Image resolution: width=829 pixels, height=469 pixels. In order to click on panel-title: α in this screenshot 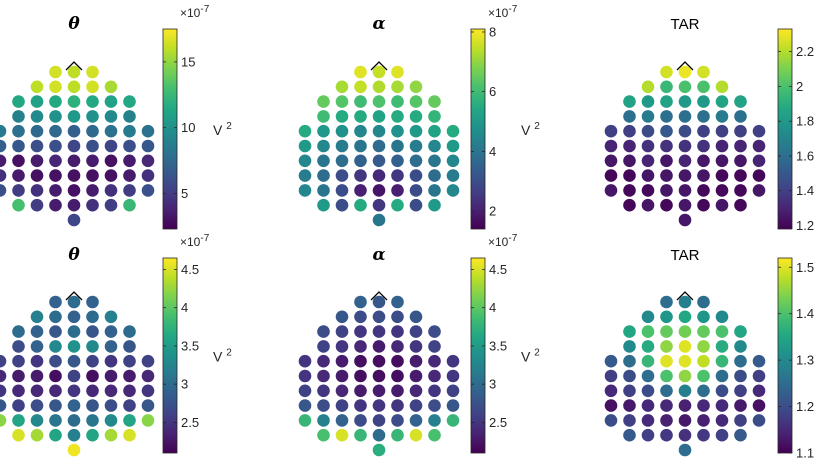, I will do `click(378, 24)`.